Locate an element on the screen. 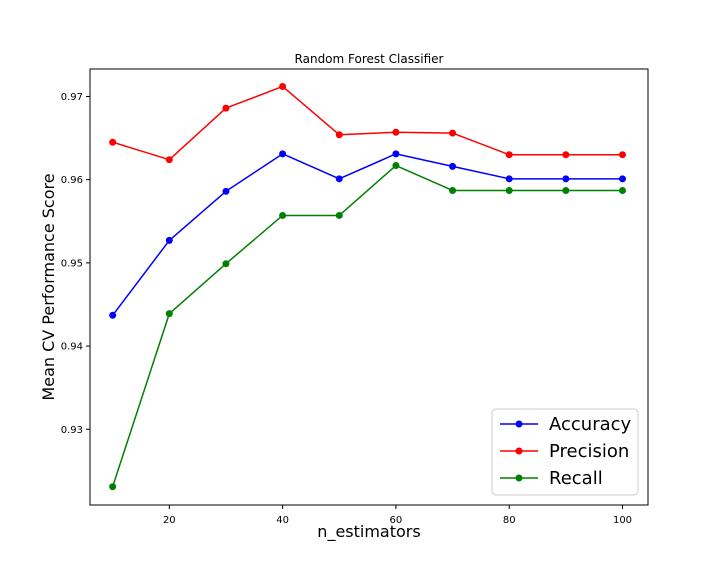 This screenshot has width=720, height=580. legend-accuracy-label: Accuracy is located at coordinates (590, 424).